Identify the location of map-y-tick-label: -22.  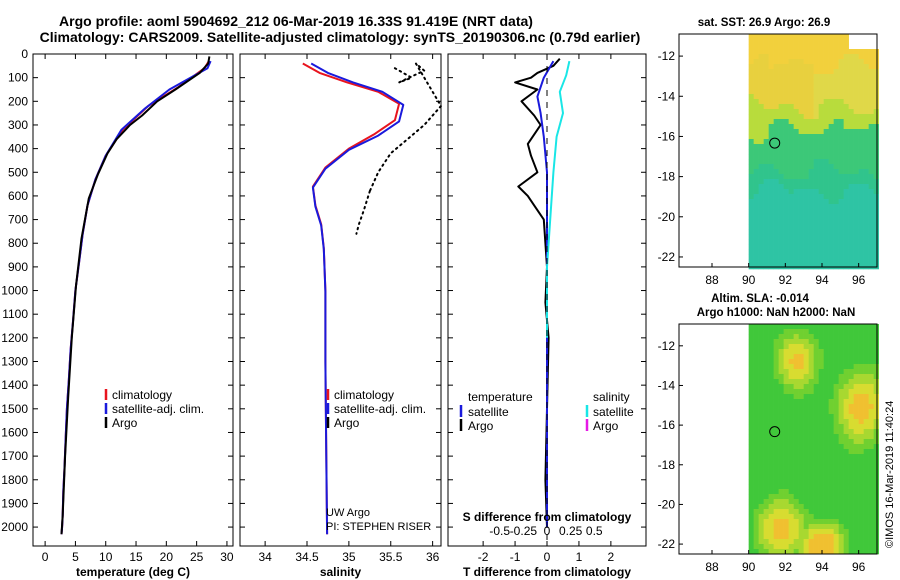
(667, 544).